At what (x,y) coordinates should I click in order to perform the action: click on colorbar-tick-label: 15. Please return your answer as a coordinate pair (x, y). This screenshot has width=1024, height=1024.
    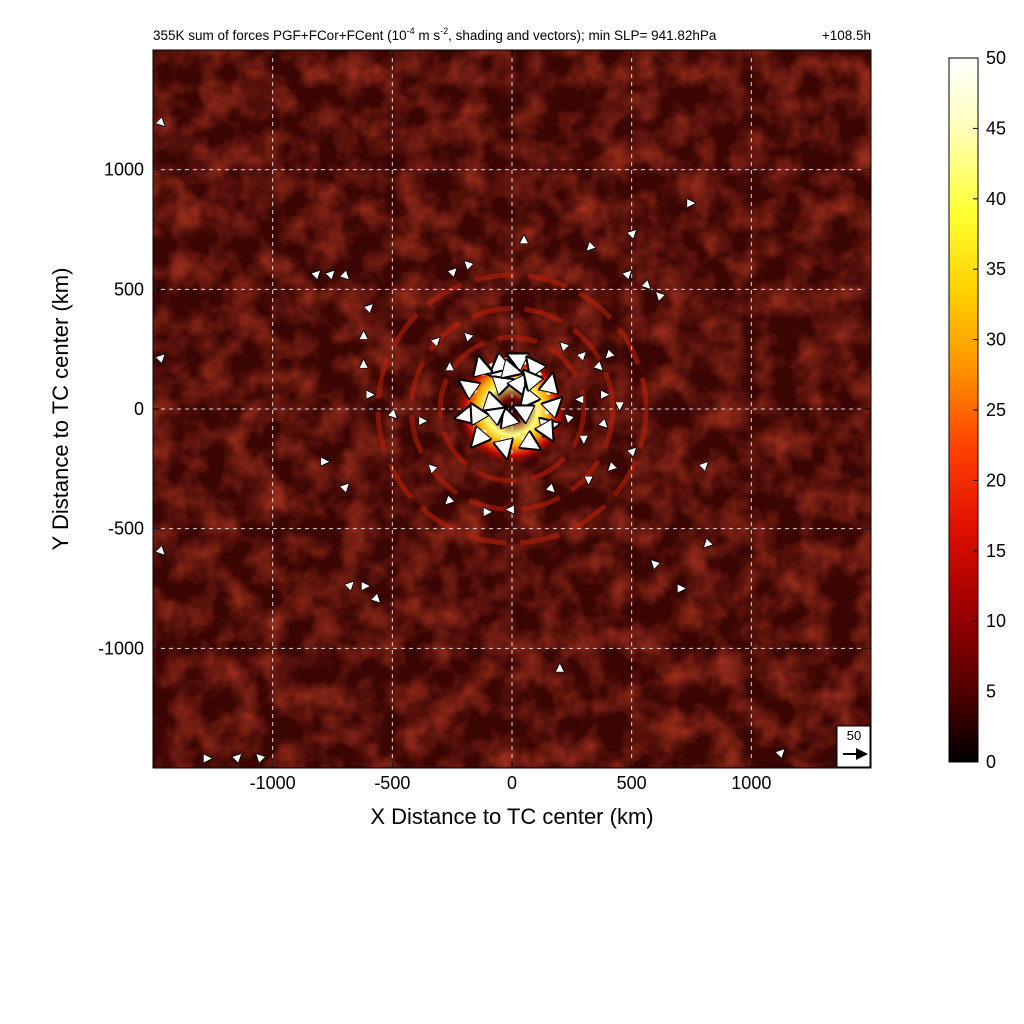
    Looking at the image, I should click on (996, 551).